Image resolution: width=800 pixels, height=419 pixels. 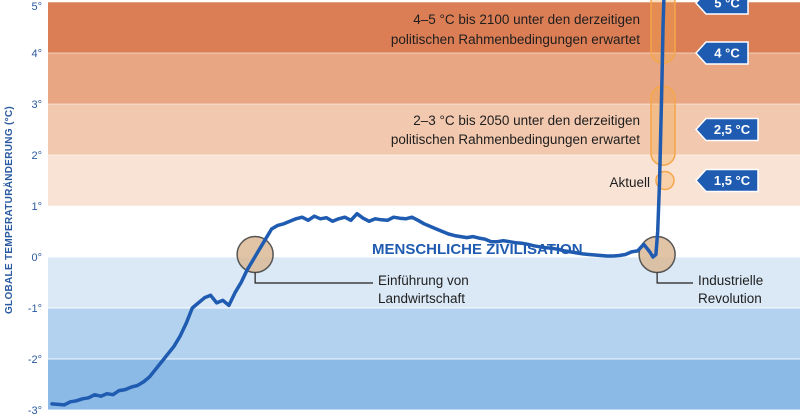 What do you see at coordinates (730, 298) in the screenshot?
I see `industrial-label-line2: Revolution` at bounding box center [730, 298].